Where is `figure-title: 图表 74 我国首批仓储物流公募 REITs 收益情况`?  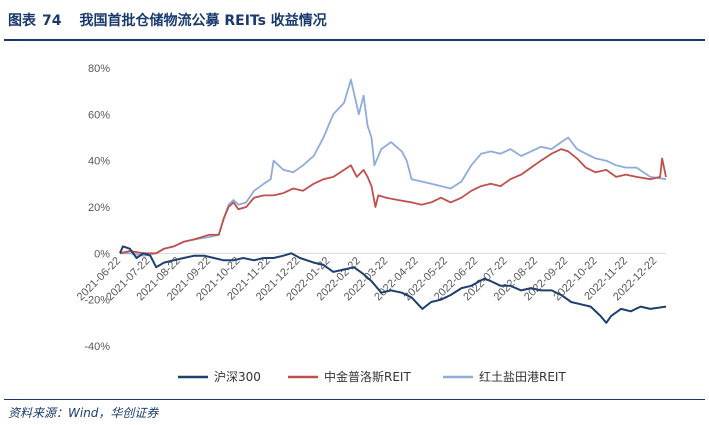 figure-title: 图表 74 我国首批仓储物流公募 REITs 收益情况 is located at coordinates (167, 20).